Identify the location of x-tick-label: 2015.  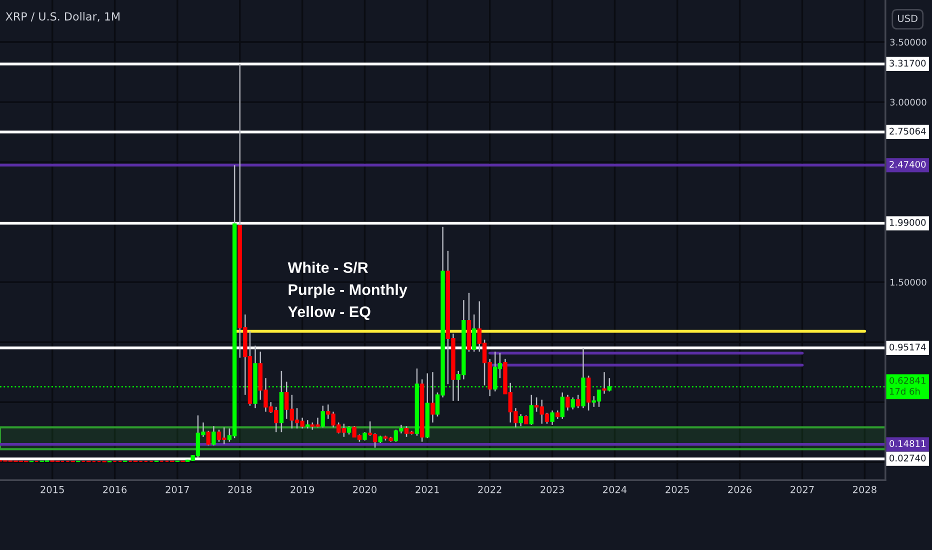
(52, 490).